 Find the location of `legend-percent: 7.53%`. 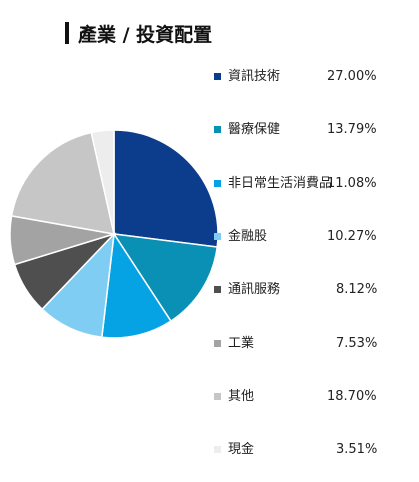

legend-percent: 7.53% is located at coordinates (357, 343).